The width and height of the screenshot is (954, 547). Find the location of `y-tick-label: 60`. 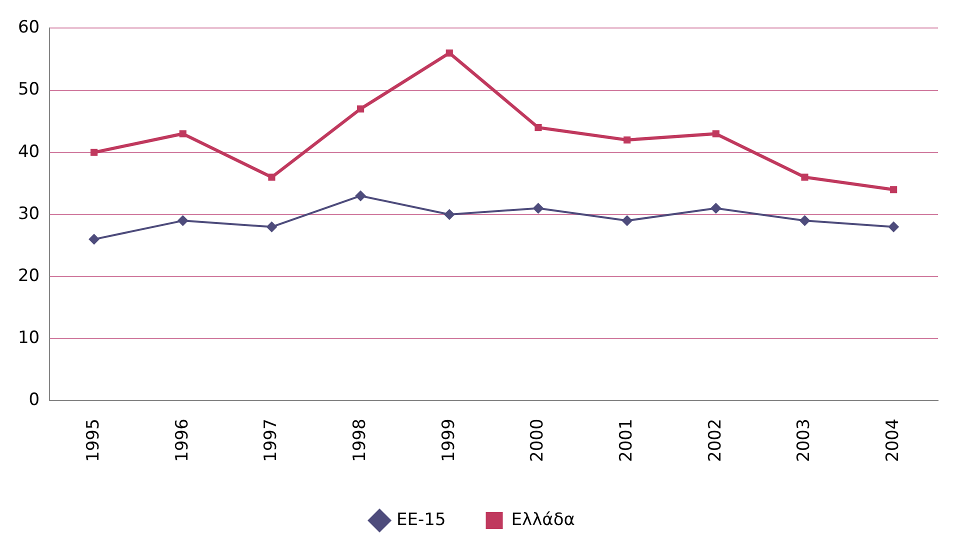

y-tick-label: 60 is located at coordinates (29, 28).